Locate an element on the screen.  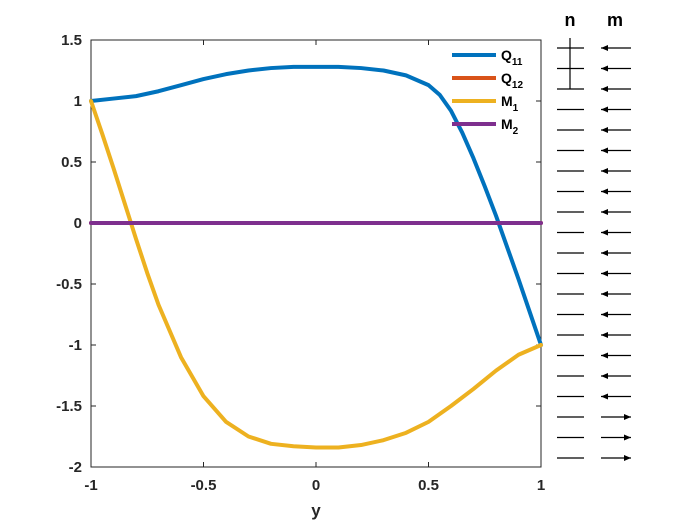
y-tick-label: -0.5 is located at coordinates (69, 284).